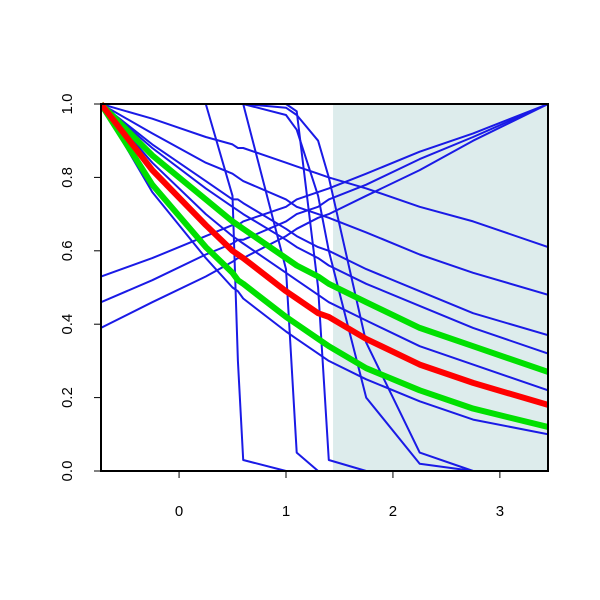 This screenshot has width=600, height=600. Describe the element at coordinates (67, 324) in the screenshot. I see `y-tick-label: 0.4` at that location.